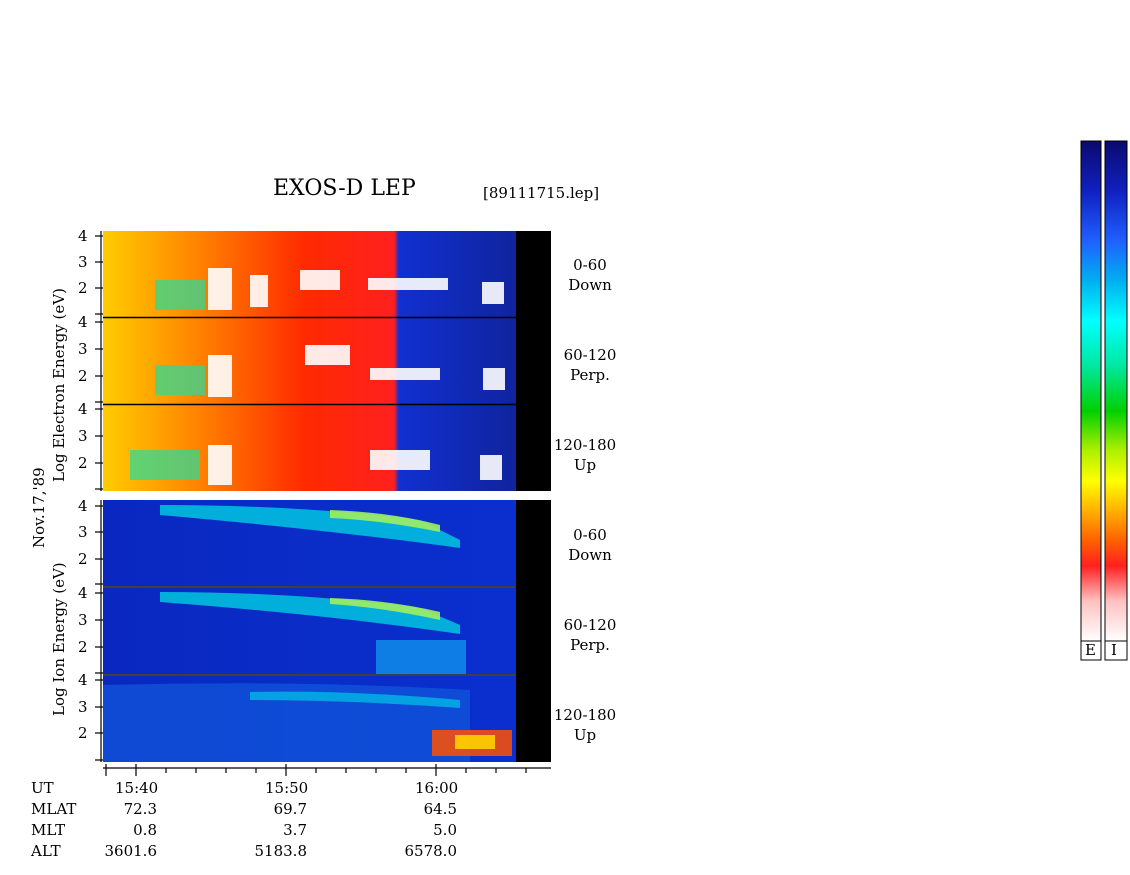 The height and width of the screenshot is (875, 1130). I want to click on x-axis, so click(327, 770).